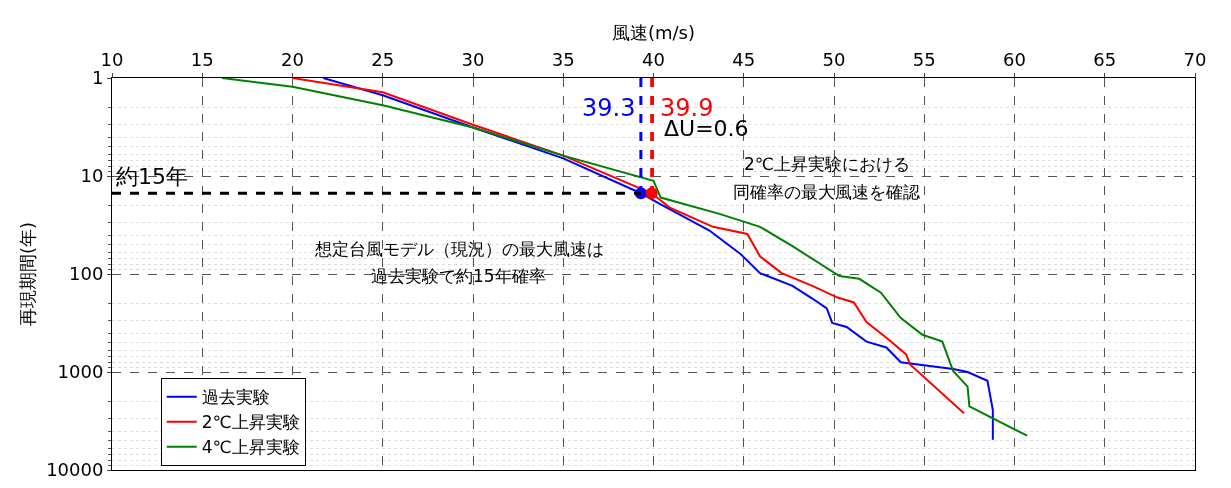 This screenshot has width=1231, height=488. I want to click on x-axis-title: 風速(m/s), so click(653, 32).